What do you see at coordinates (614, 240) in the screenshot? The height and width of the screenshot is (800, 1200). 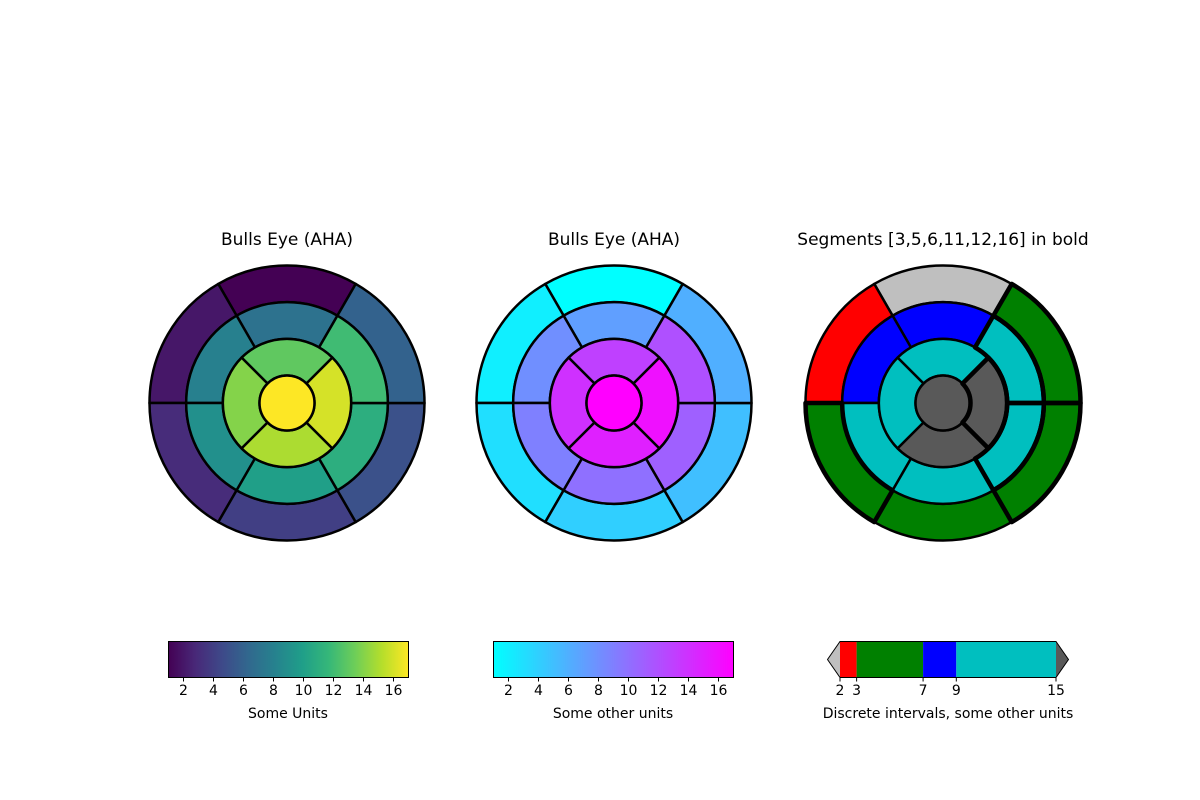 I see `plot-title-2: Bulls Eye (AHA)` at bounding box center [614, 240].